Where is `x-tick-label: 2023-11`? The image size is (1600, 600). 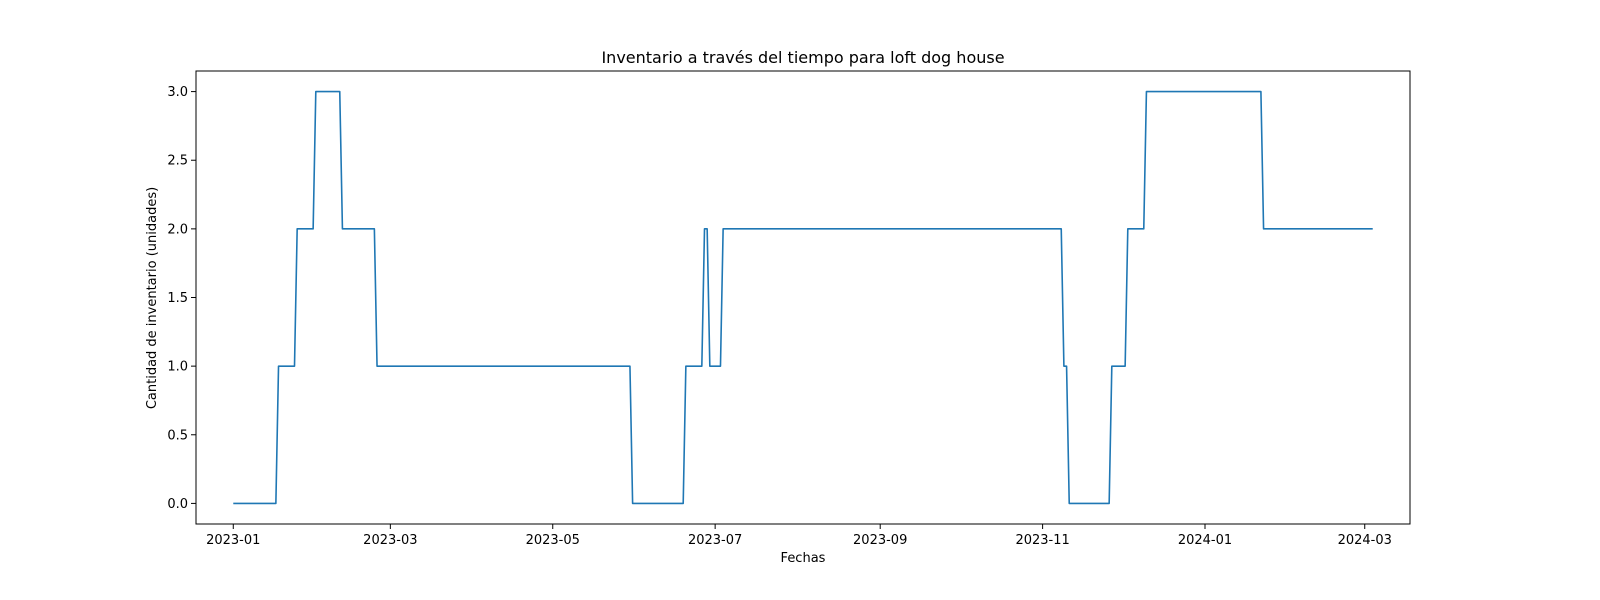
x-tick-label: 2023-11 is located at coordinates (1042, 540).